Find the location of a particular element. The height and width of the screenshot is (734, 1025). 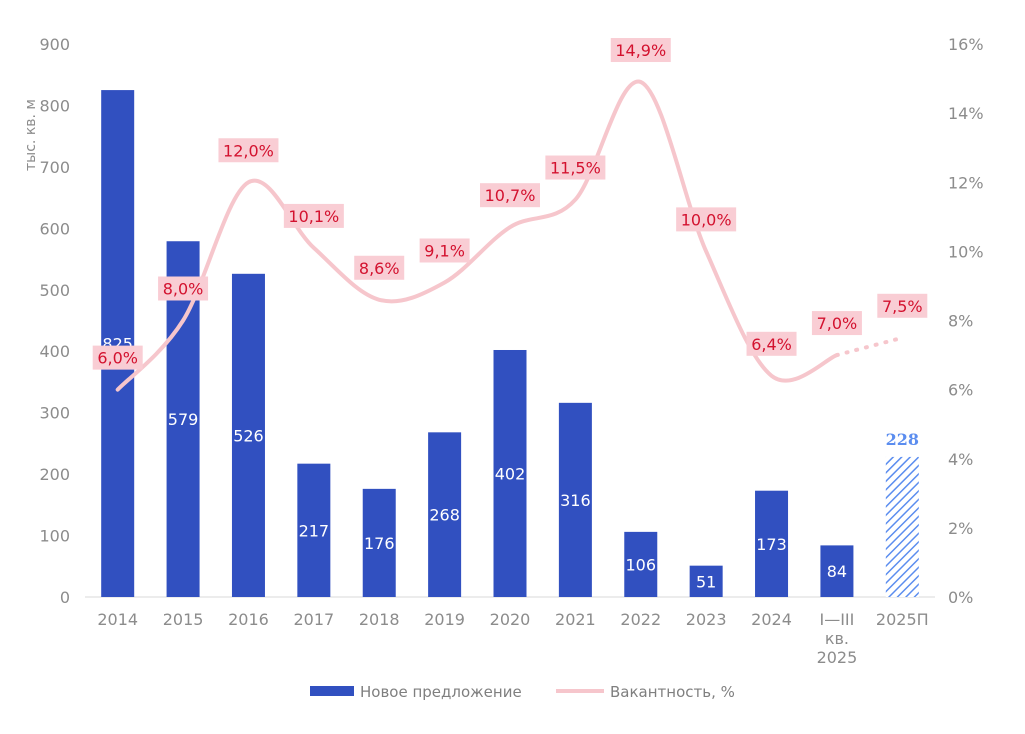

y-tick-label: 0 is located at coordinates (65, 597).